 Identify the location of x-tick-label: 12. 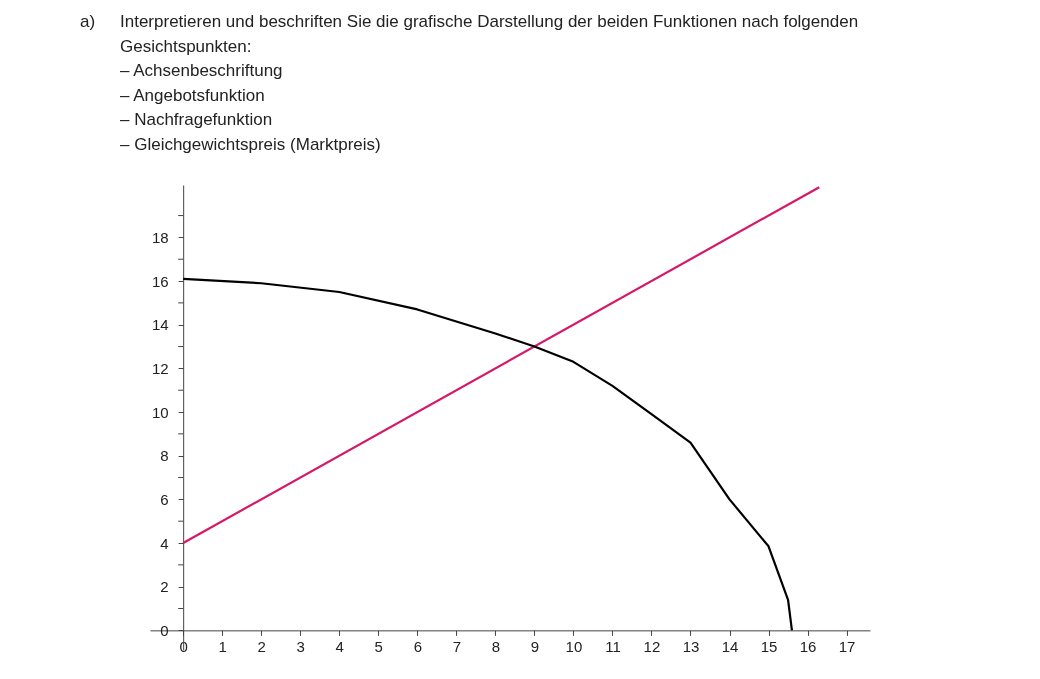
(652, 646).